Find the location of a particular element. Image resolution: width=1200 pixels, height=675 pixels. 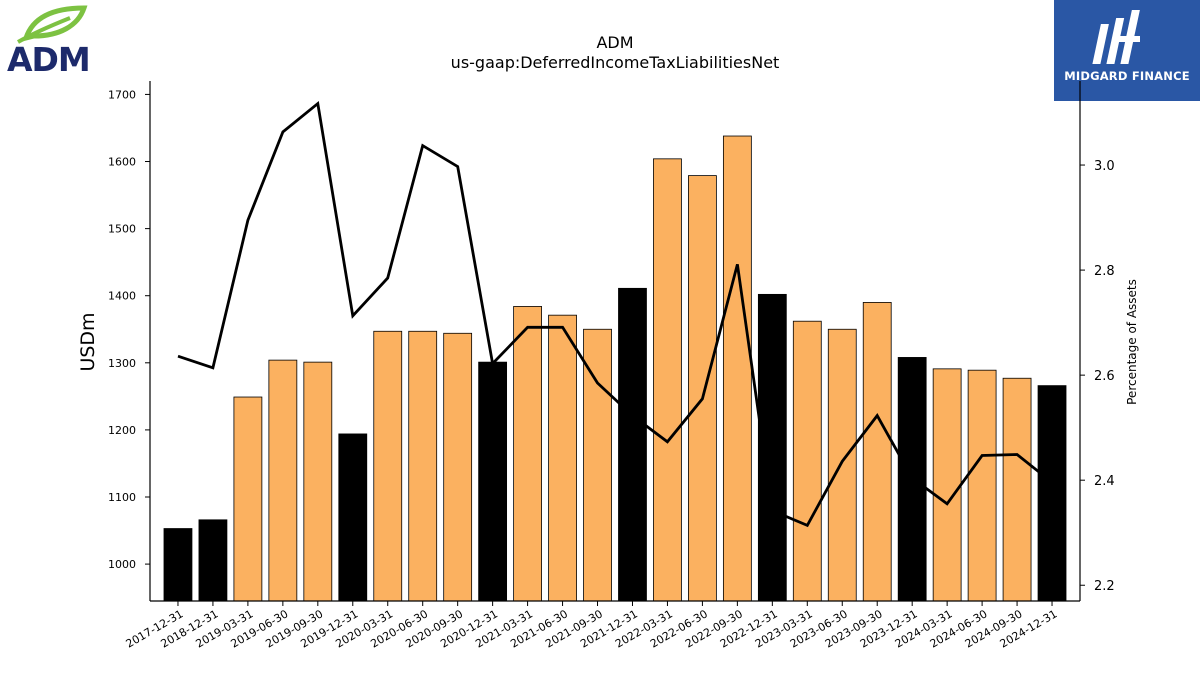

y-tick-label: 1200 is located at coordinates (122, 430).